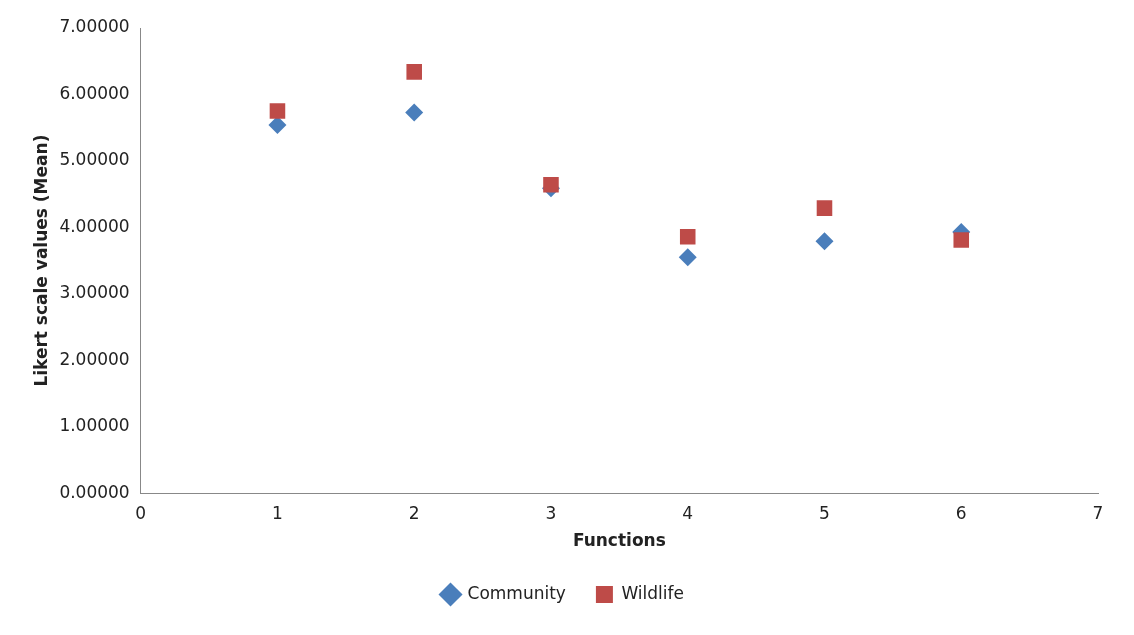  Describe the element at coordinates (516, 592) in the screenshot. I see `legend-label: Community` at that location.